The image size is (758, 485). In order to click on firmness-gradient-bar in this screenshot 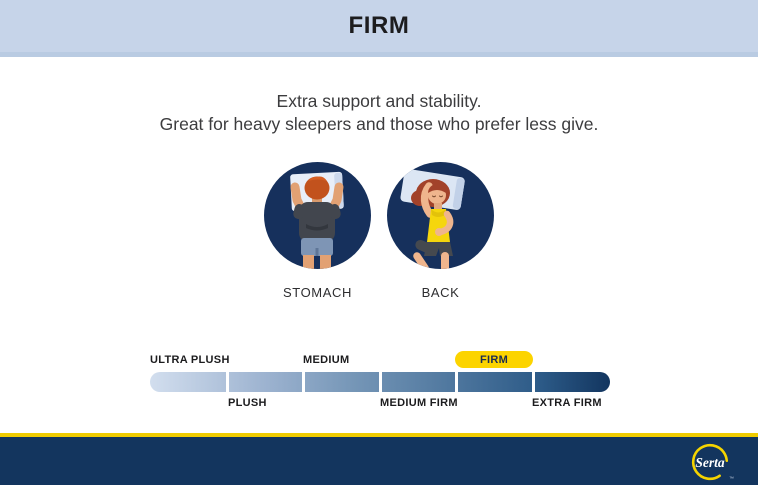, I will do `click(380, 382)`.